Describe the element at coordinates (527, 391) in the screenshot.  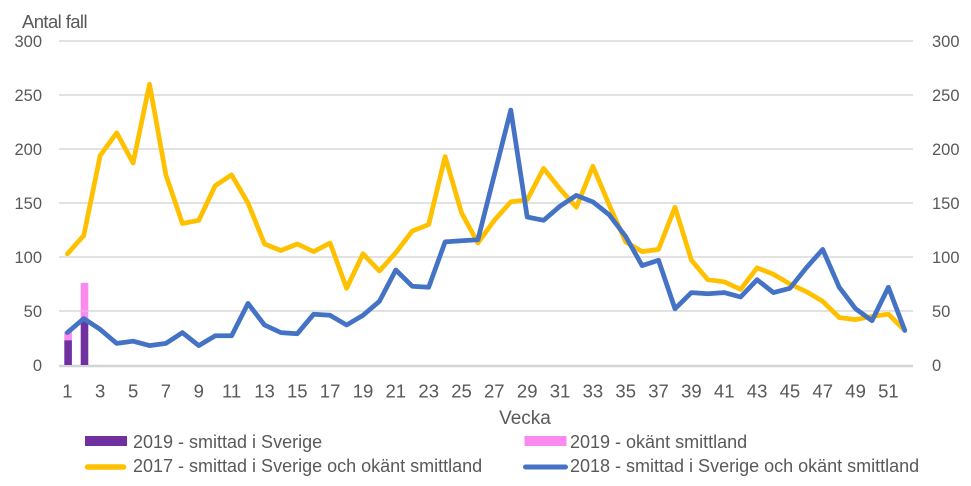
I see `svg-text: 29` at that location.